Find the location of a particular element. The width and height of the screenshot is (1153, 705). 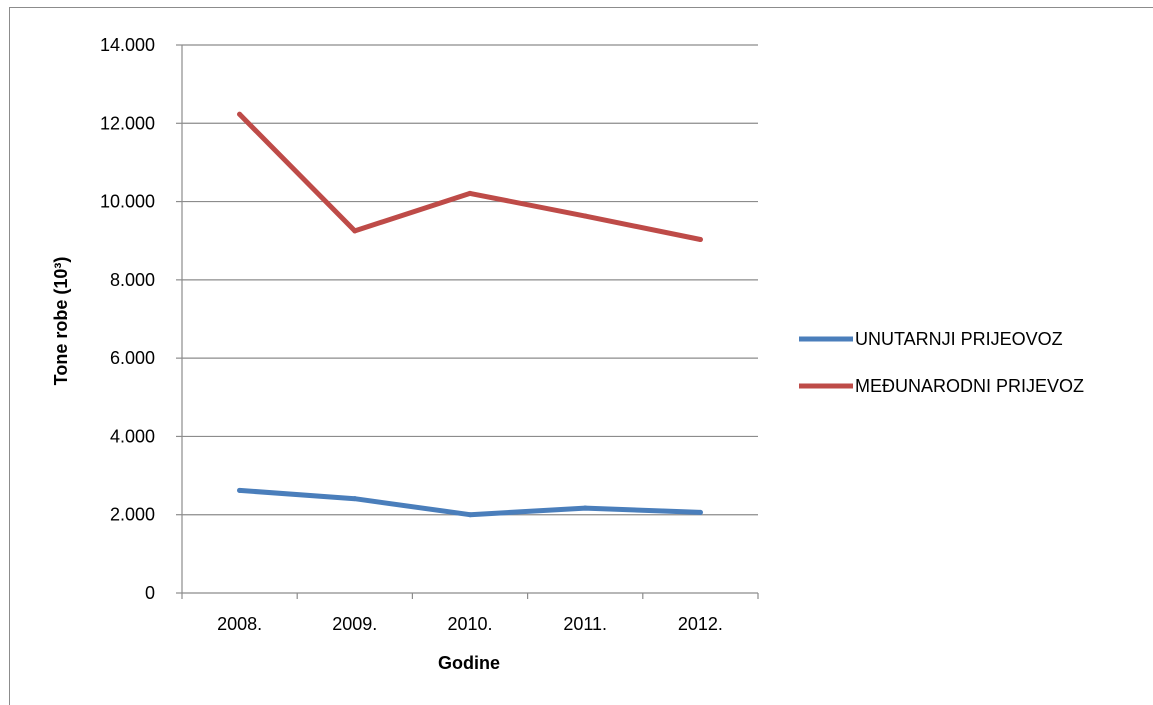

x-tick-label: 2011. is located at coordinates (585, 624).